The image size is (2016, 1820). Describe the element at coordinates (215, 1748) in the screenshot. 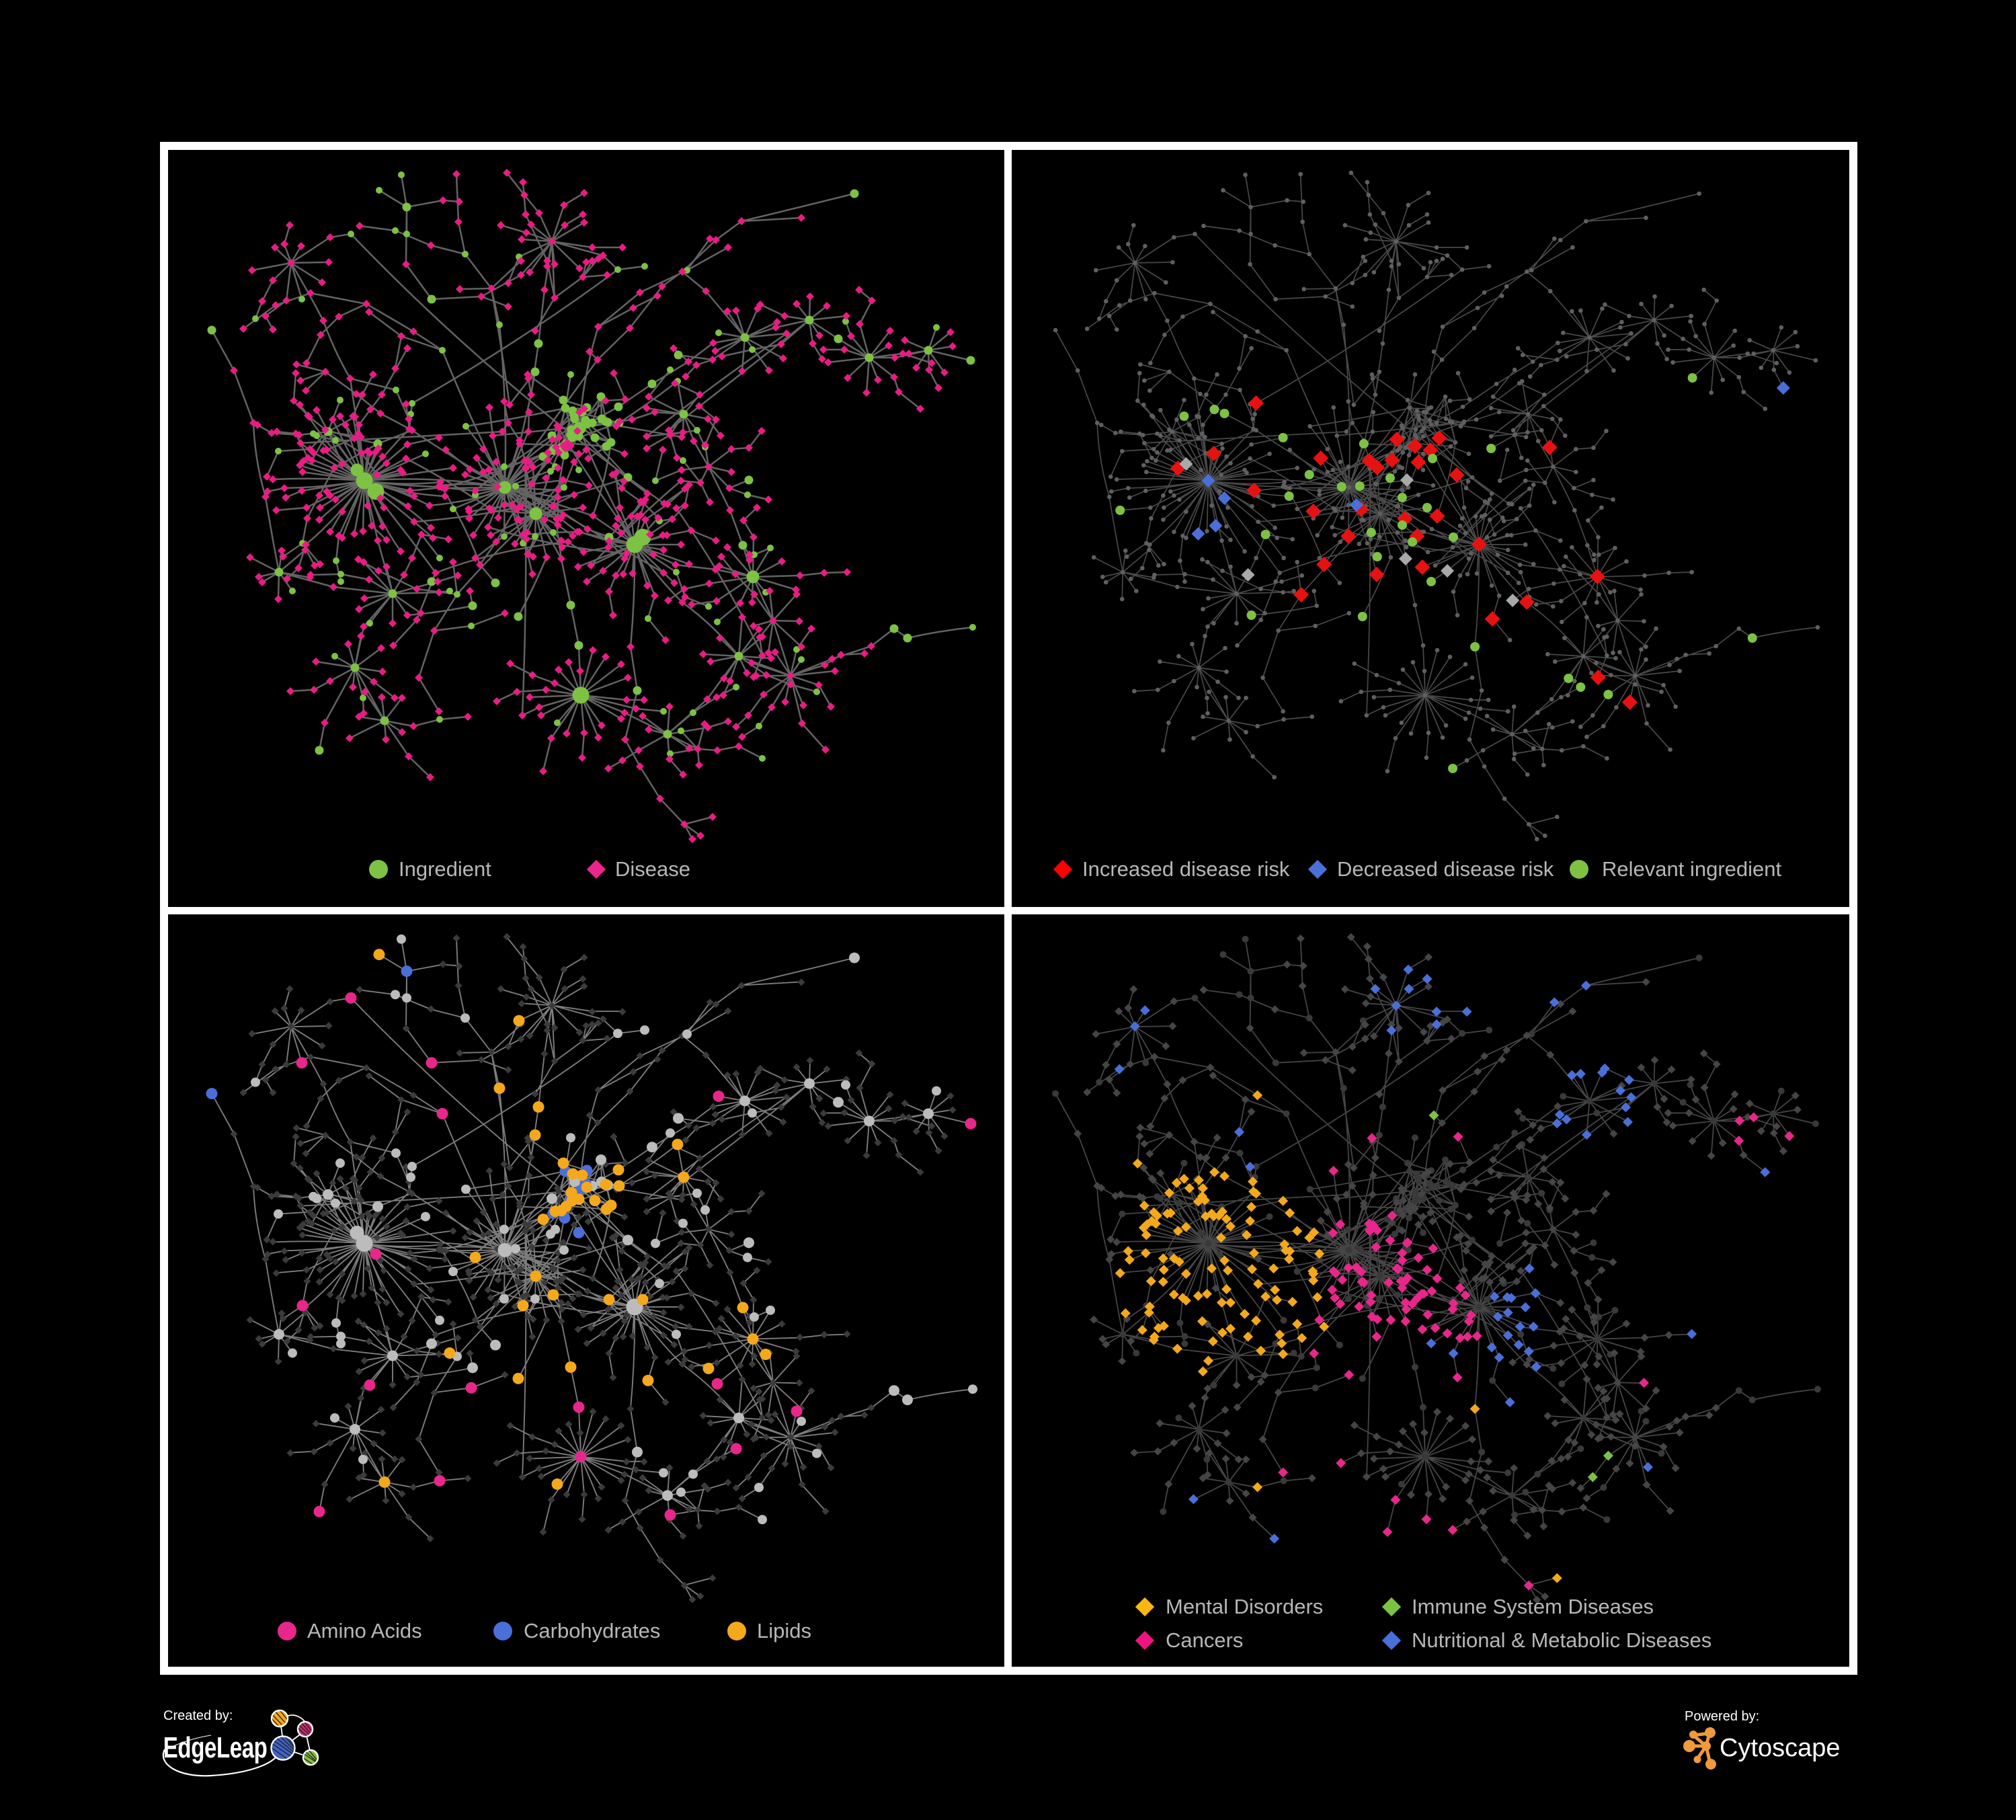

I see `svg-text: EdgeLeap` at that location.